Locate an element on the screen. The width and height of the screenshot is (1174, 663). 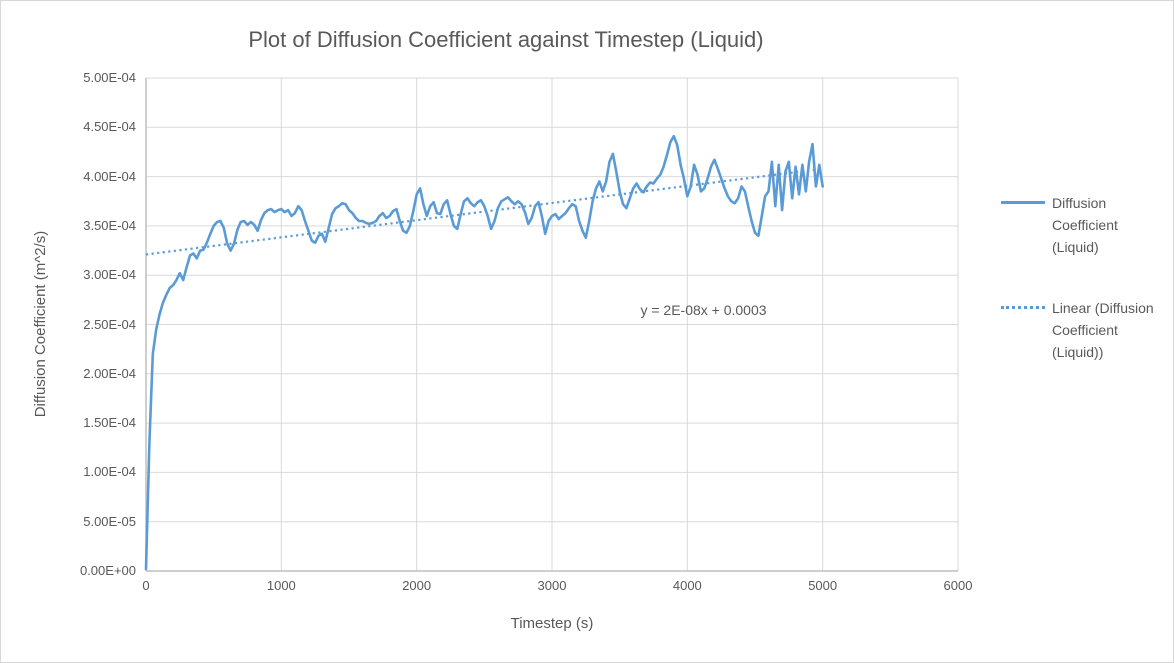
legend-item-linear-trendline: Linear (Diffusion Coefficient (Liquid)) is located at coordinates (1083, 330).